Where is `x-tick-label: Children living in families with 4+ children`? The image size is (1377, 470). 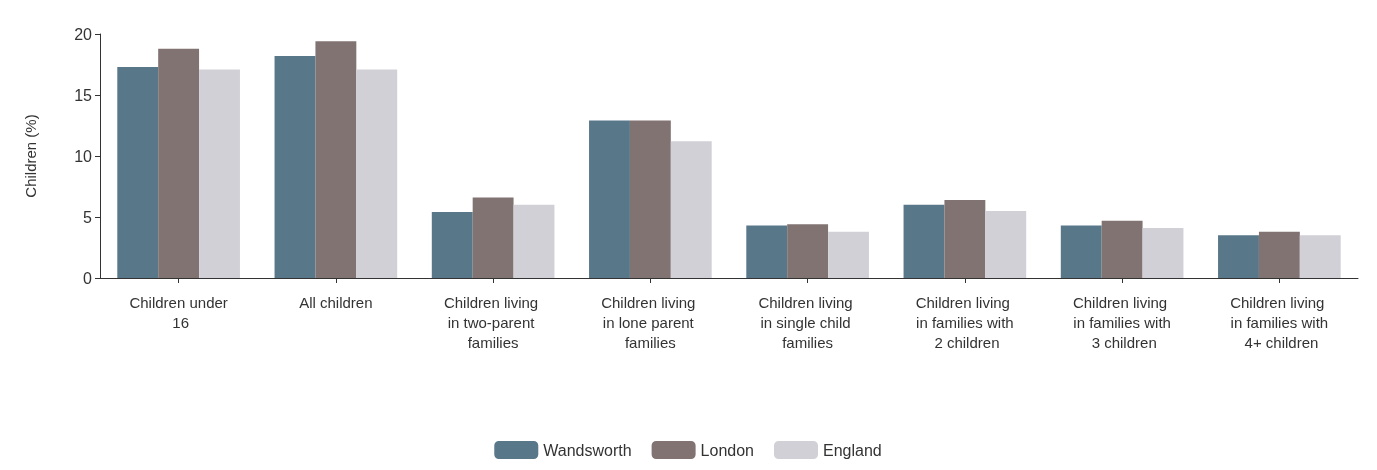 x-tick-label: Children living in families with 4+ children is located at coordinates (1279, 322).